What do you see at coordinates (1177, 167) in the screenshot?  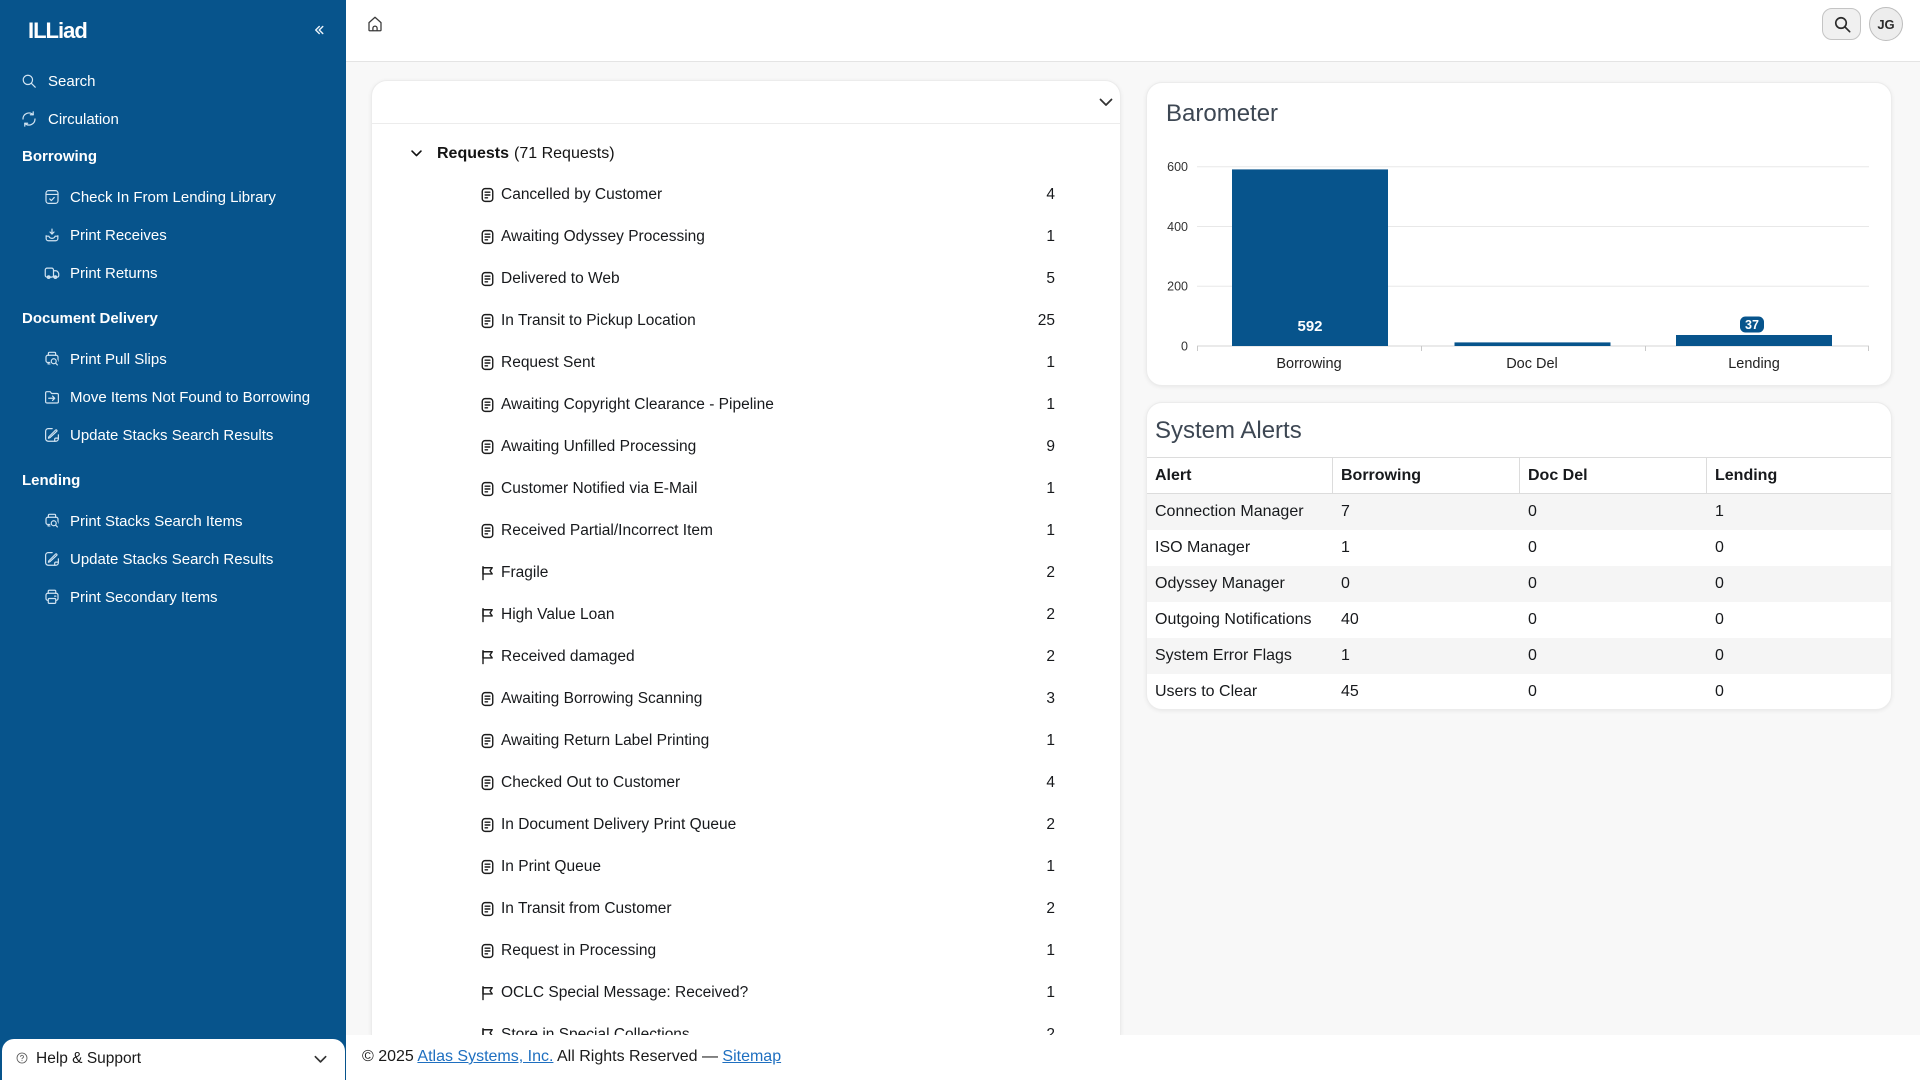 I see `svg-text: 600` at bounding box center [1177, 167].